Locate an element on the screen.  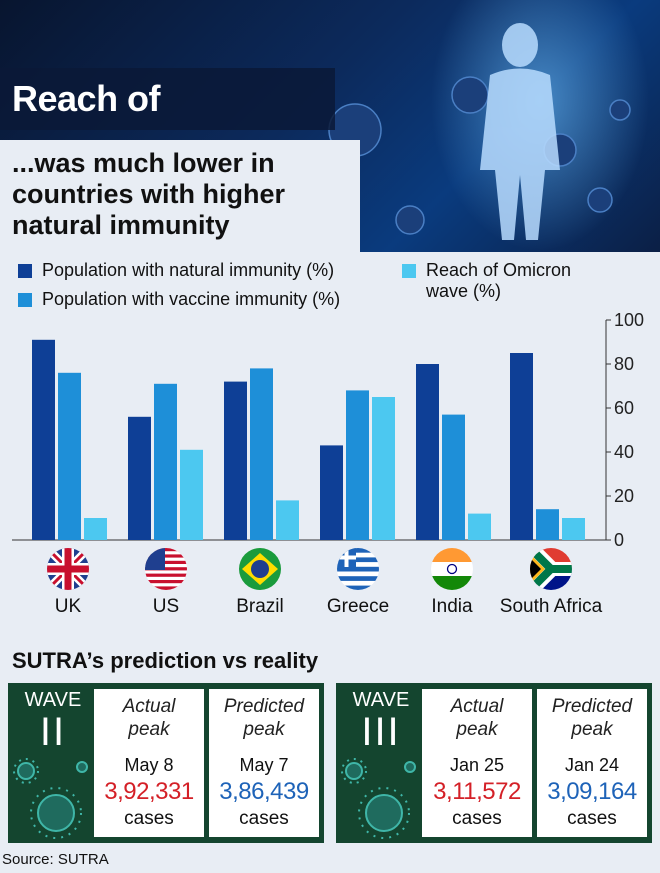
actual-peak-date: May 8 is located at coordinates (149, 765).